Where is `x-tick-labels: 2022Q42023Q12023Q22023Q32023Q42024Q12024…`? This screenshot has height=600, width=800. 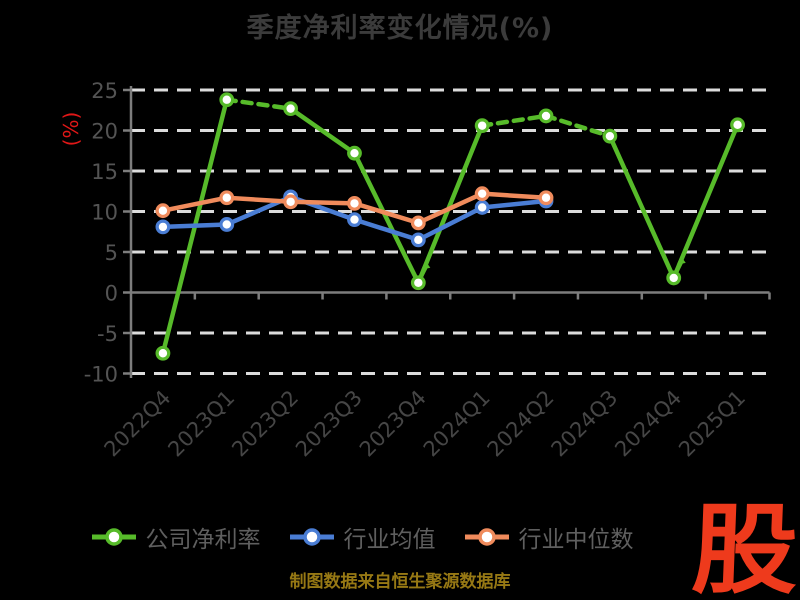 x-tick-labels: 2022Q42023Q12023Q22023Q32023Q42024Q12024… is located at coordinates (425, 424).